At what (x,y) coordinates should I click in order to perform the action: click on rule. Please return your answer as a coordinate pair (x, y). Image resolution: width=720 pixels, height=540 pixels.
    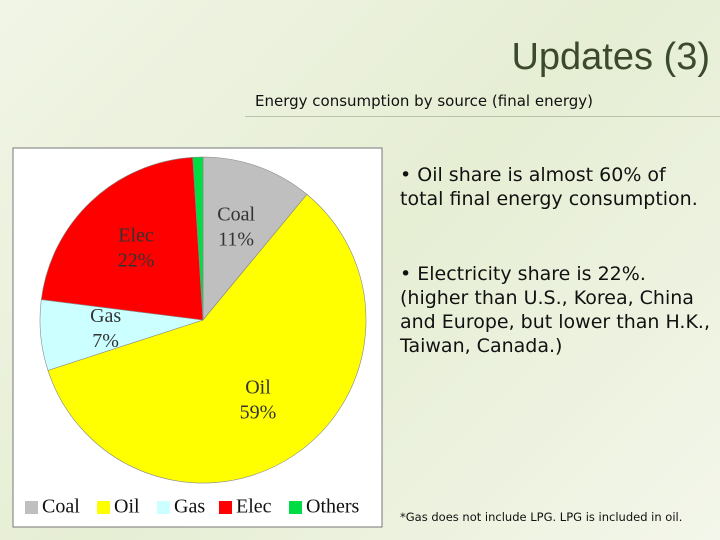
    Looking at the image, I should click on (482, 116).